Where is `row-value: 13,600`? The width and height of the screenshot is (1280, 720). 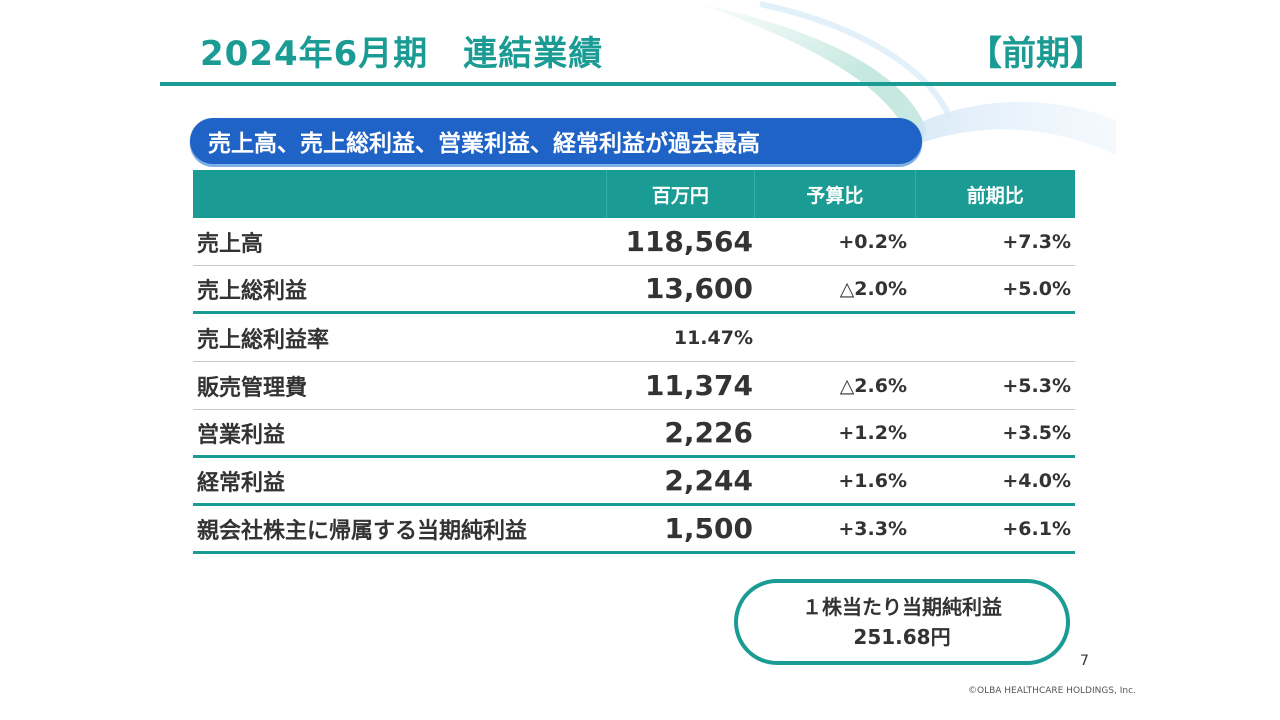 row-value: 13,600 is located at coordinates (698, 288).